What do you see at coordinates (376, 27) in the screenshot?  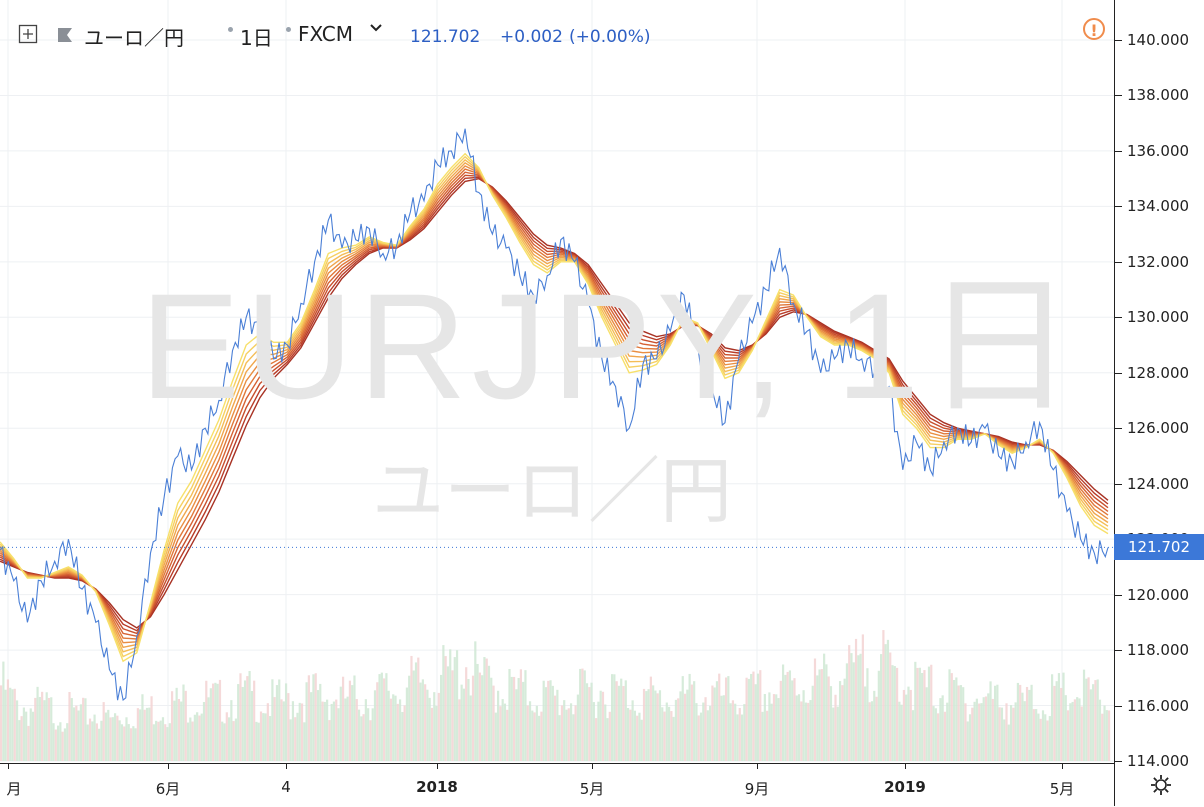 I see `chevron-down-icon` at bounding box center [376, 27].